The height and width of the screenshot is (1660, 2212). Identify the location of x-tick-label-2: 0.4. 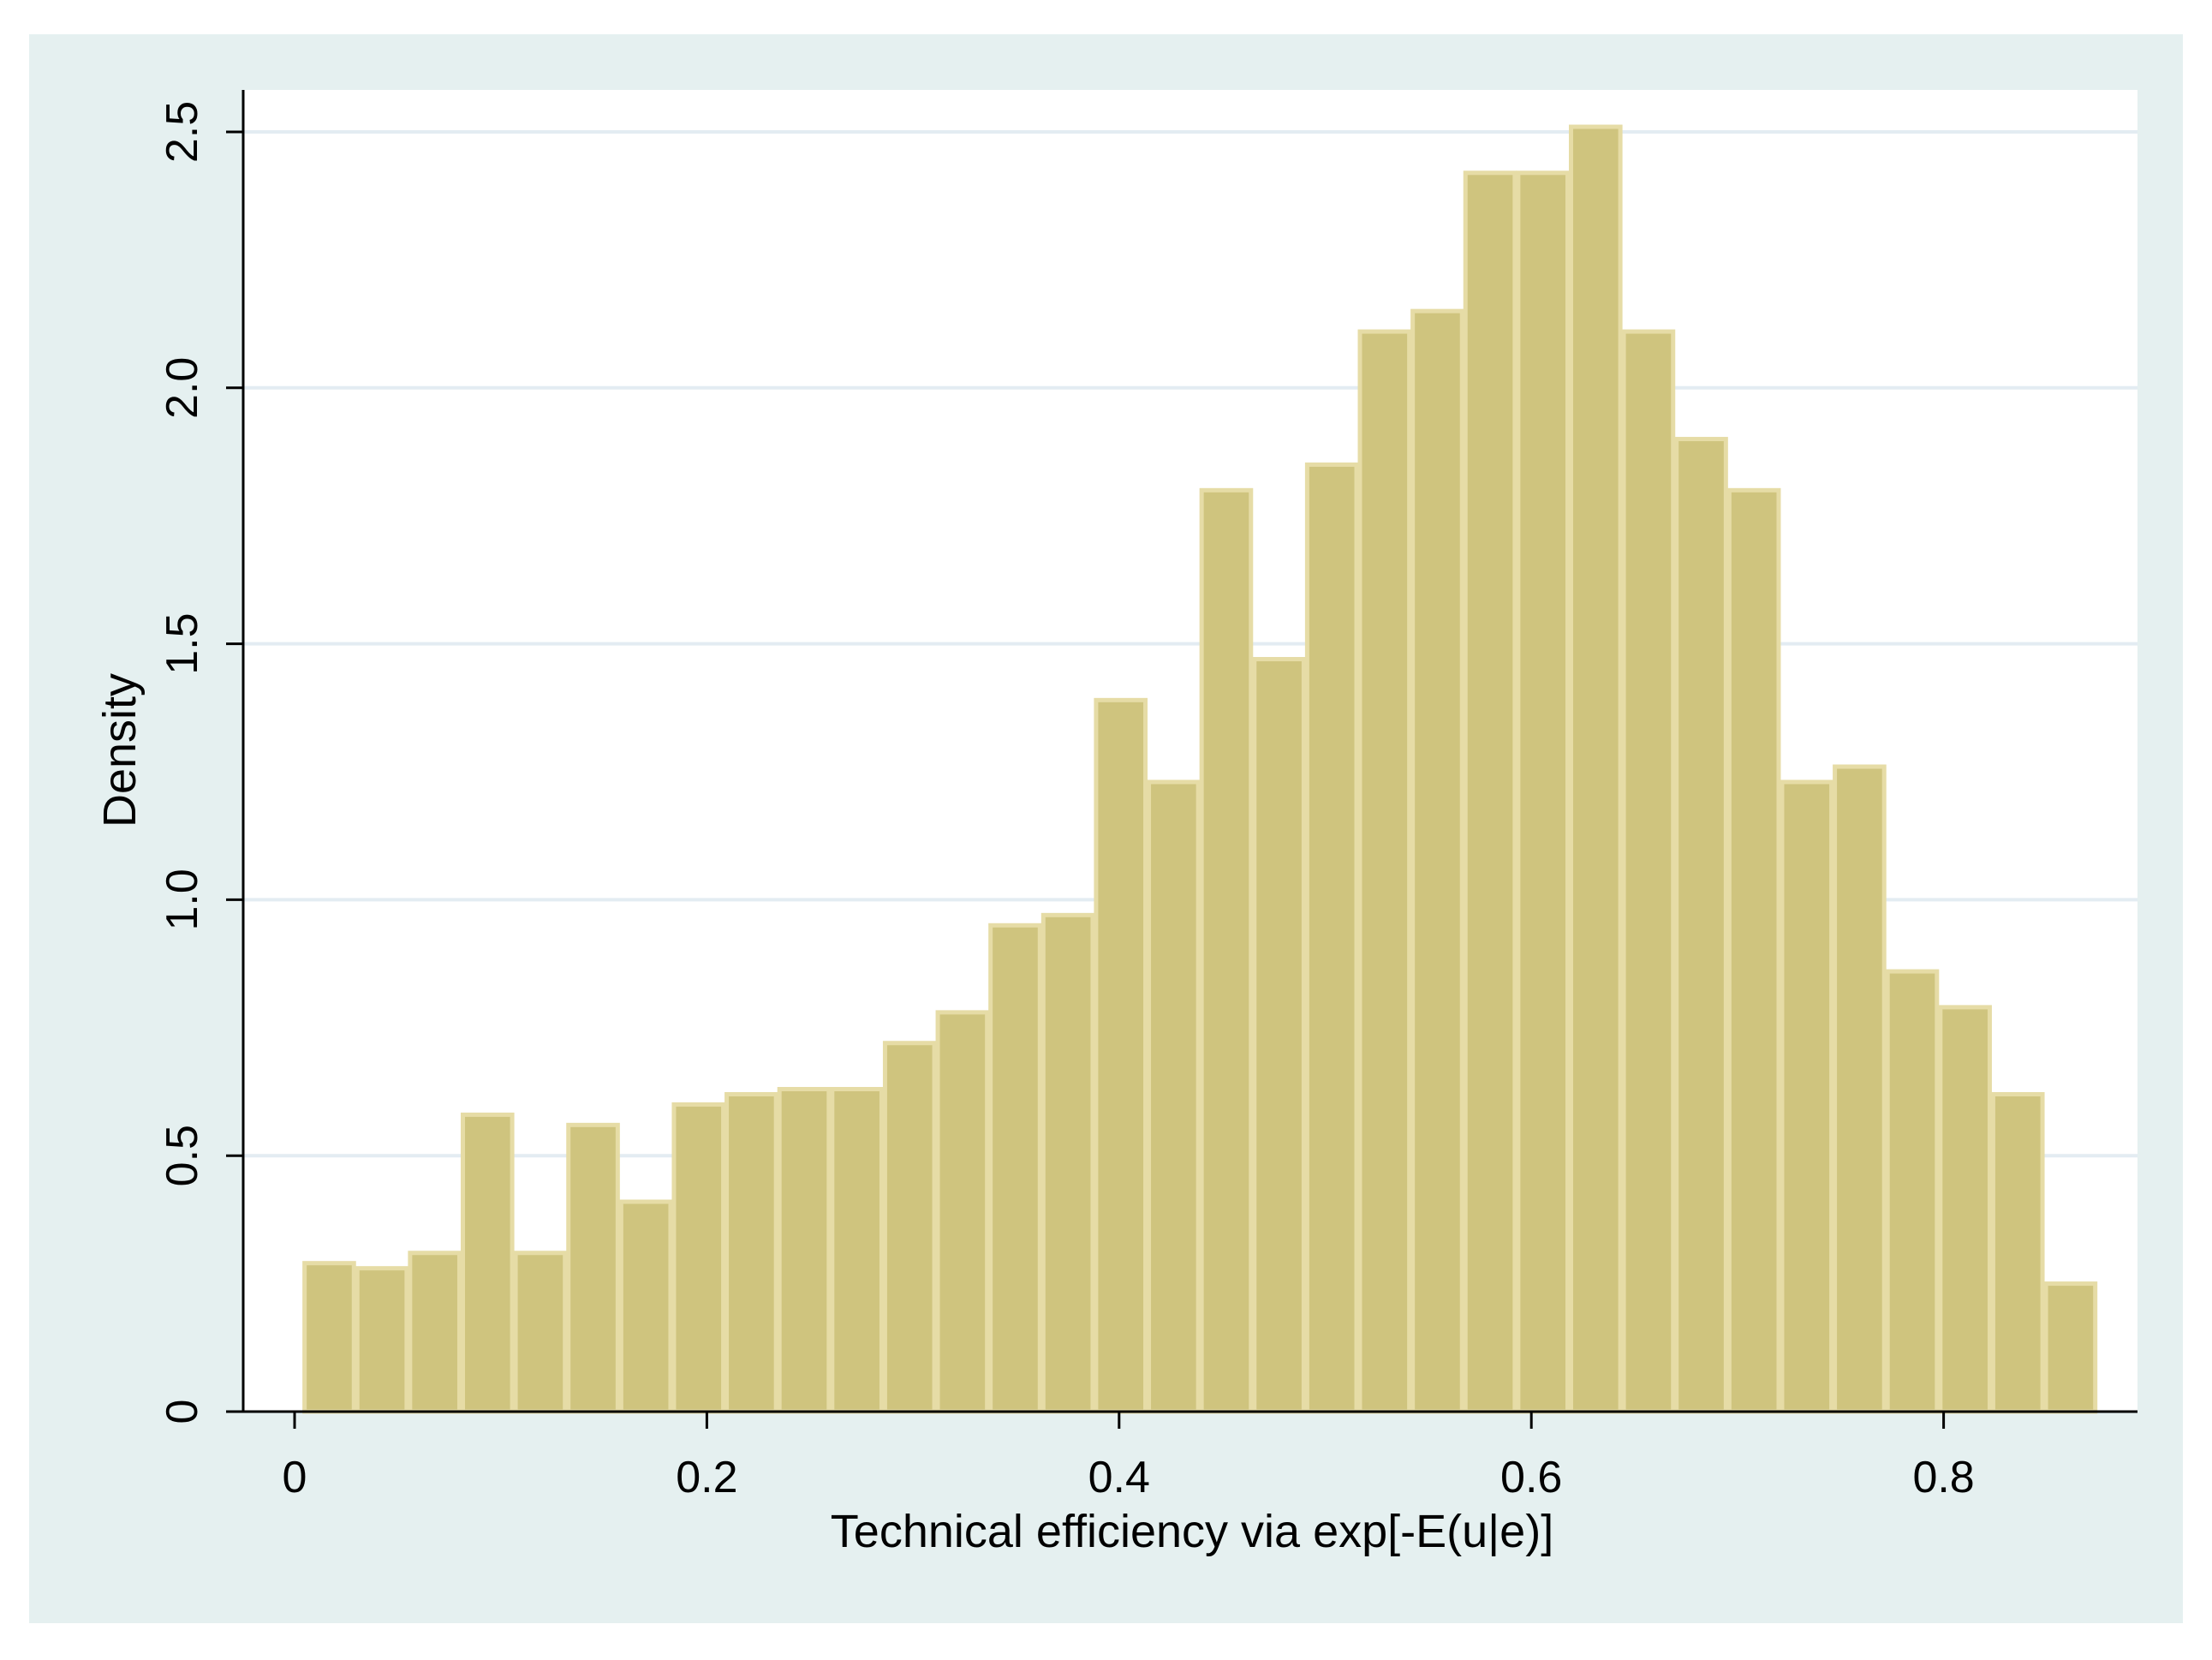
(1119, 1477).